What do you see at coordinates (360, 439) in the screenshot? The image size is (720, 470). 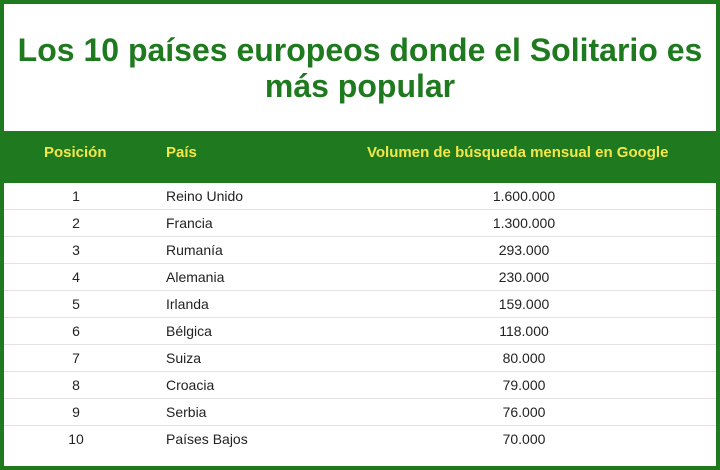 I see `table-row: 10 Países Bajos 70.000` at bounding box center [360, 439].